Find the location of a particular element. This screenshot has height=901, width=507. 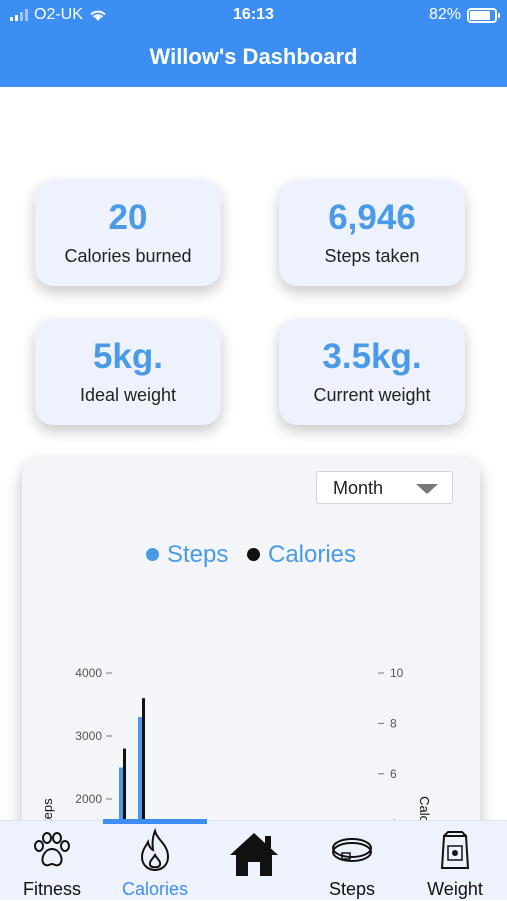

chart-legend: Steps Calories is located at coordinates (251, 554).